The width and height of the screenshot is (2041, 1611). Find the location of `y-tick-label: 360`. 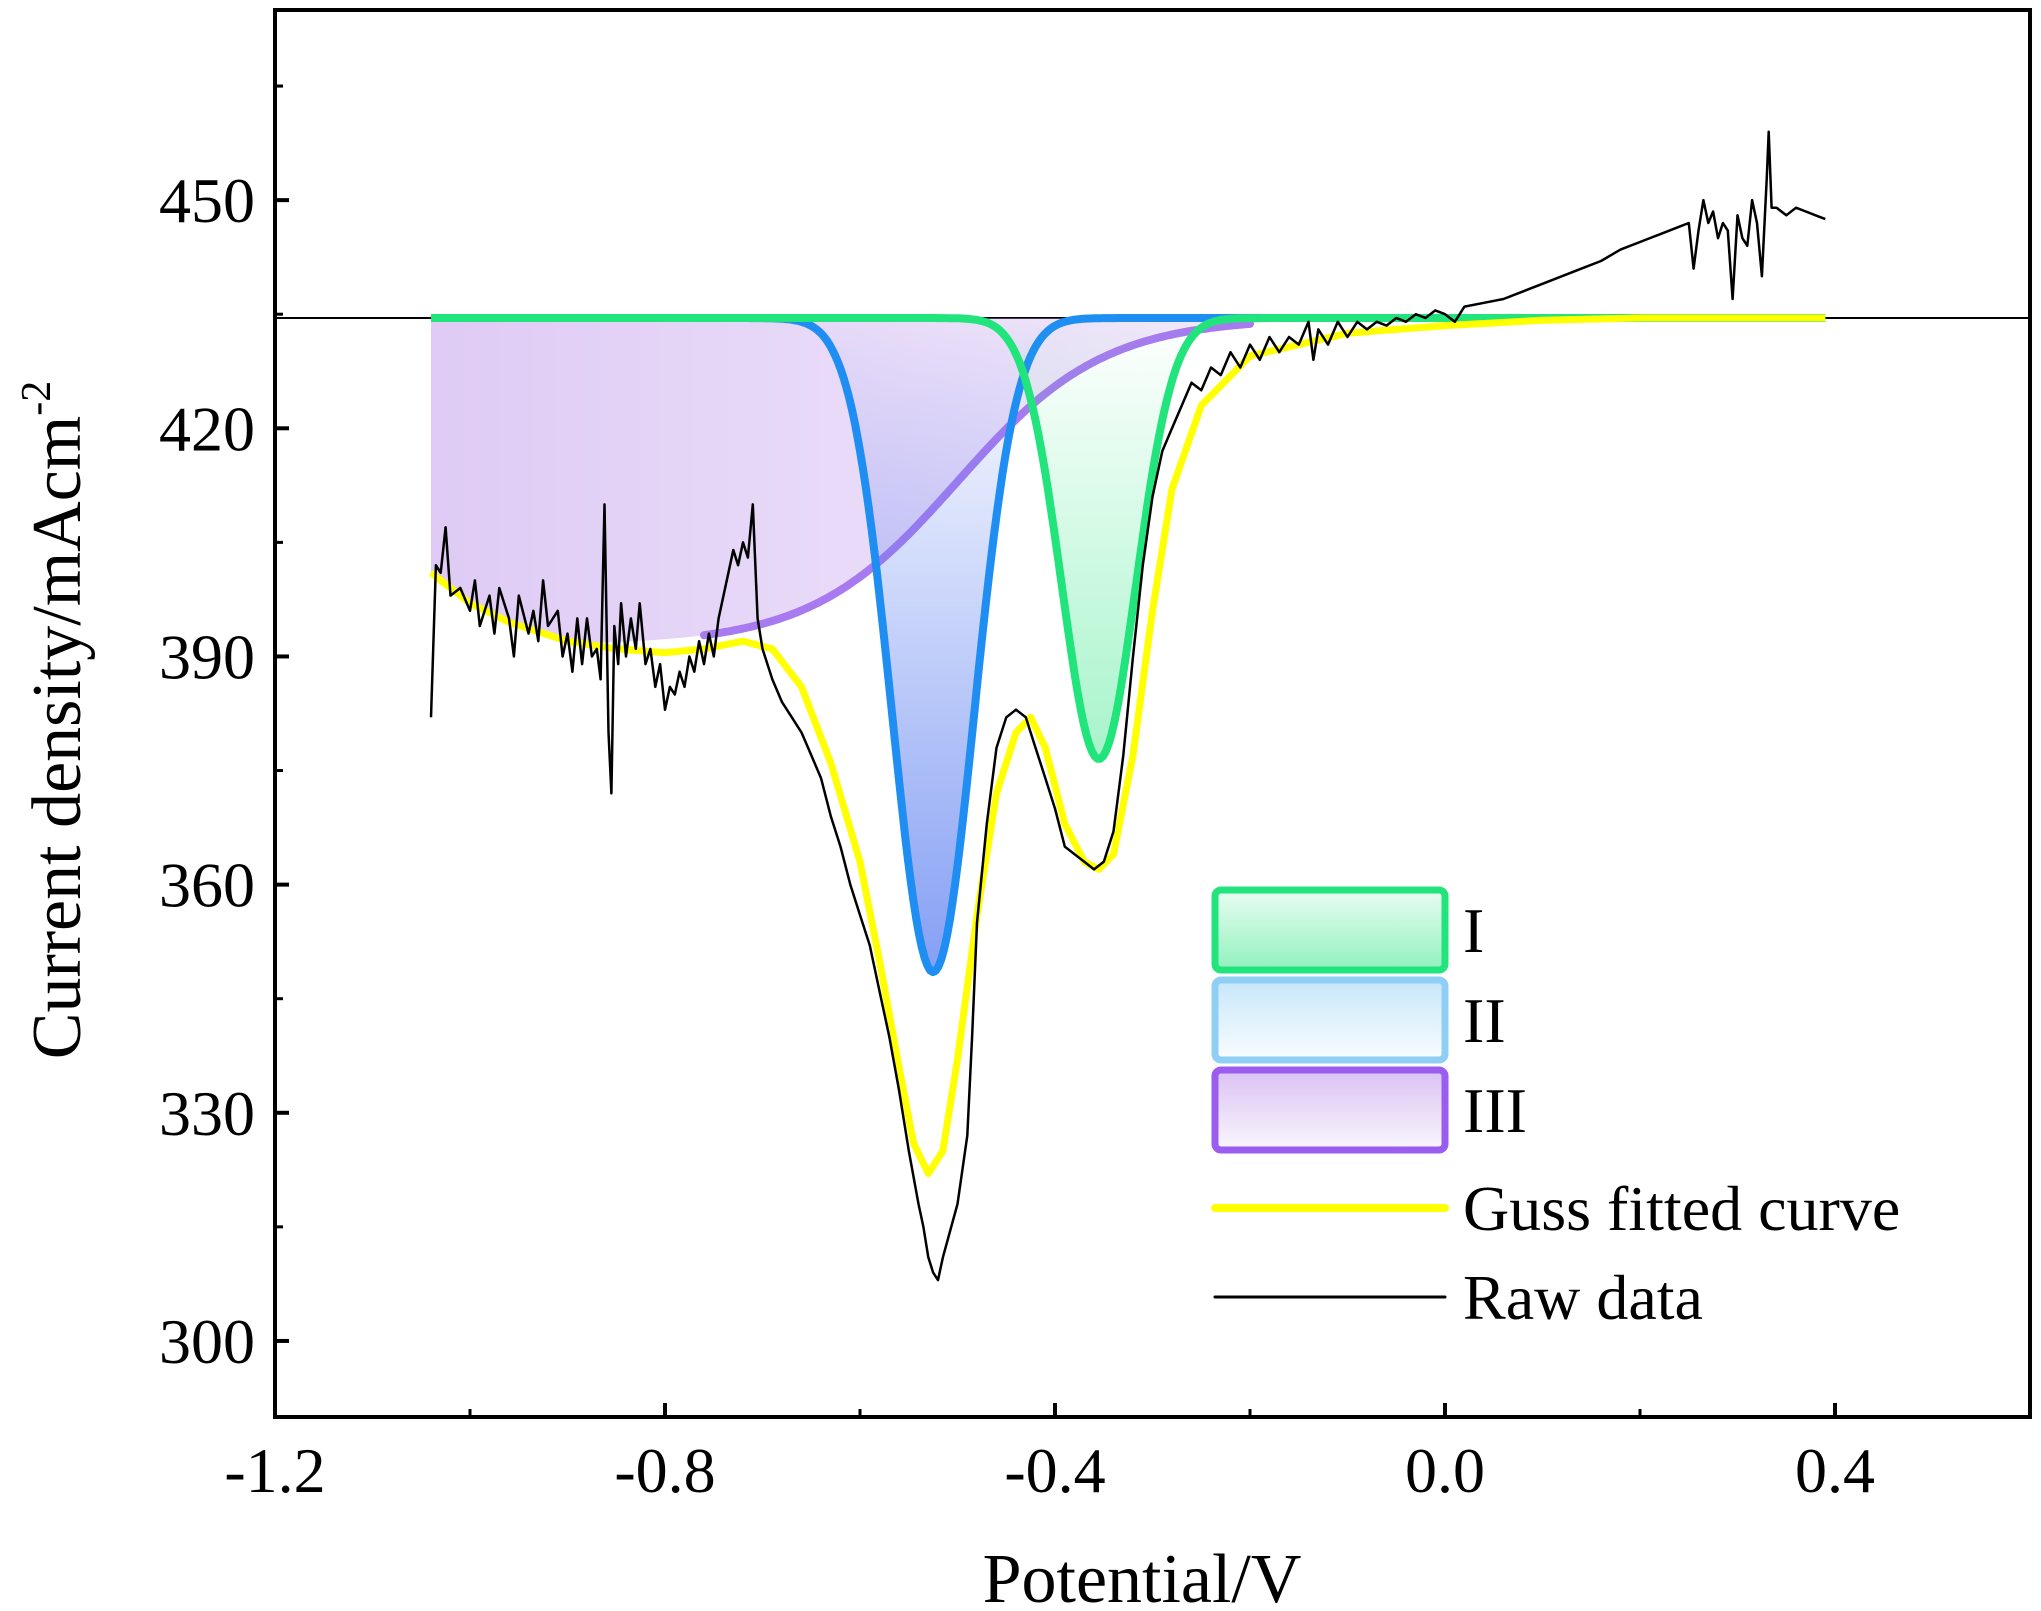

y-tick-label: 360 is located at coordinates (207, 885).